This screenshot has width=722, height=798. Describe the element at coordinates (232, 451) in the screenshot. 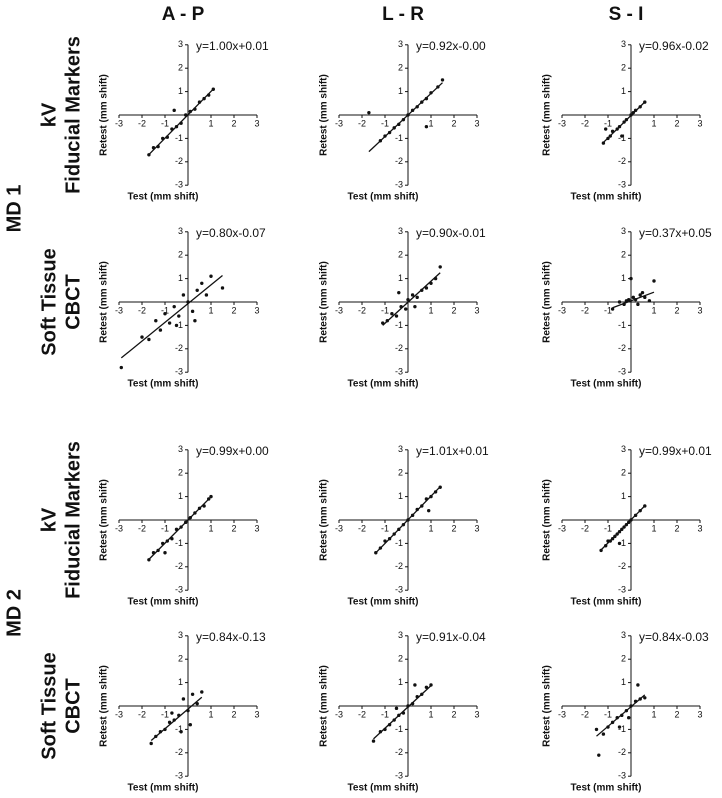

I see `fit-equation: y=0.99x+0.00` at that location.